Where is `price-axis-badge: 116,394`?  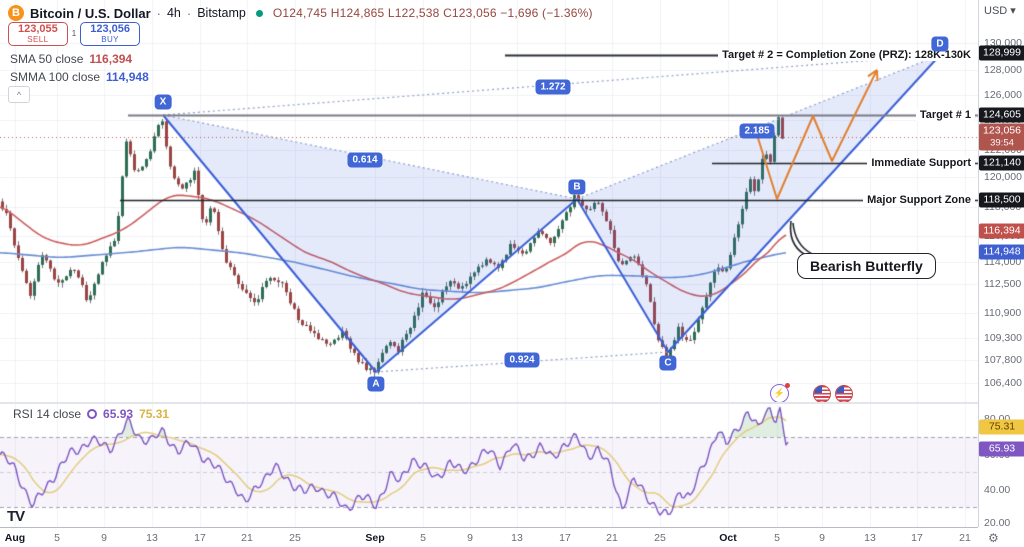
price-axis-badge: 116,394 is located at coordinates (1001, 231).